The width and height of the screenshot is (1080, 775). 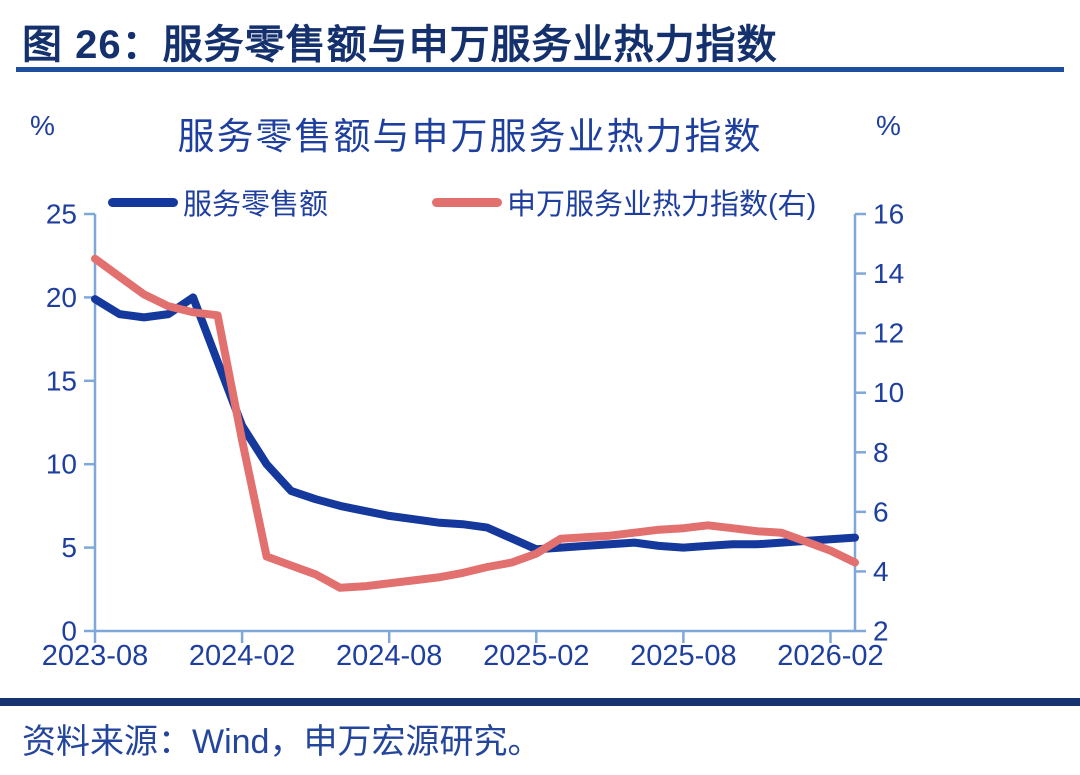 I want to click on right-axis-tick-label: 12, so click(x=888, y=333).